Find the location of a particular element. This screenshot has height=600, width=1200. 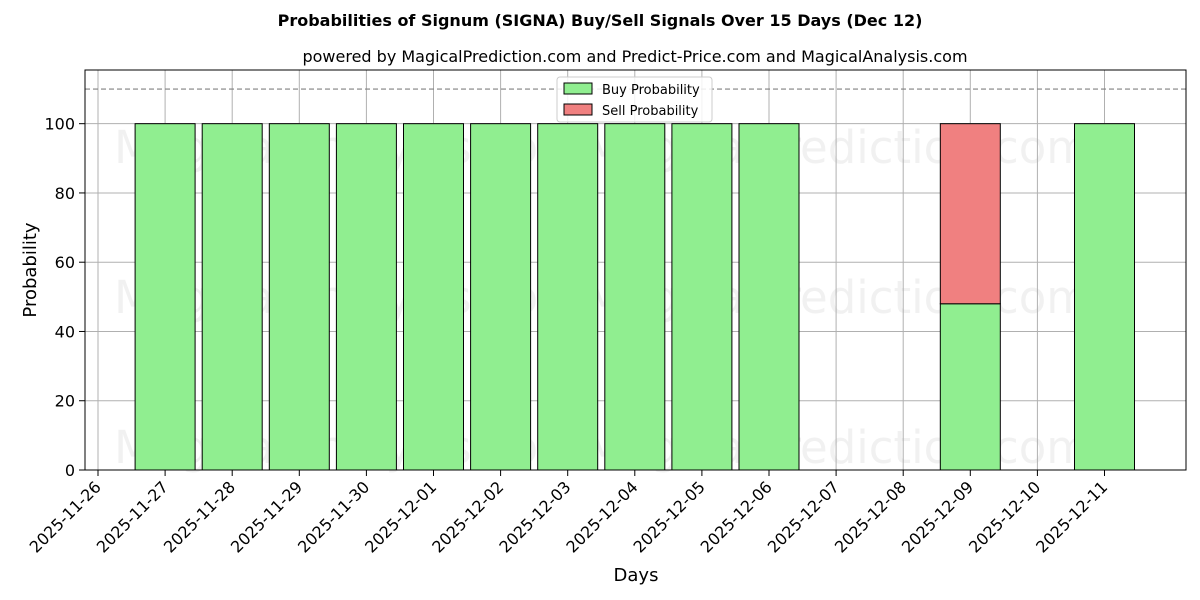

y-tick-label: 80 is located at coordinates (65, 193).